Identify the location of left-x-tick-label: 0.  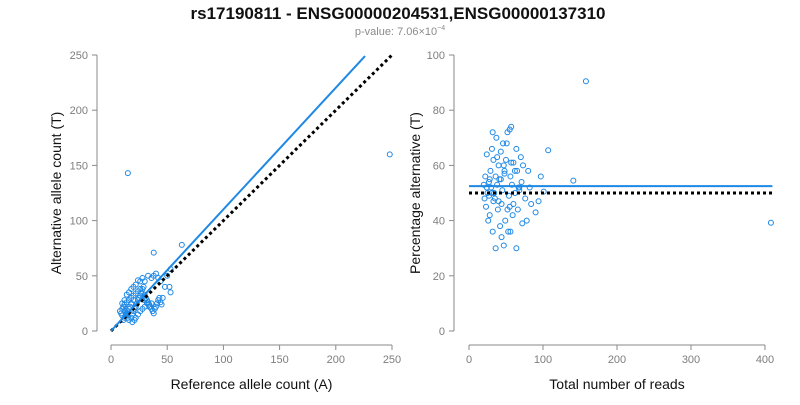
(111, 360).